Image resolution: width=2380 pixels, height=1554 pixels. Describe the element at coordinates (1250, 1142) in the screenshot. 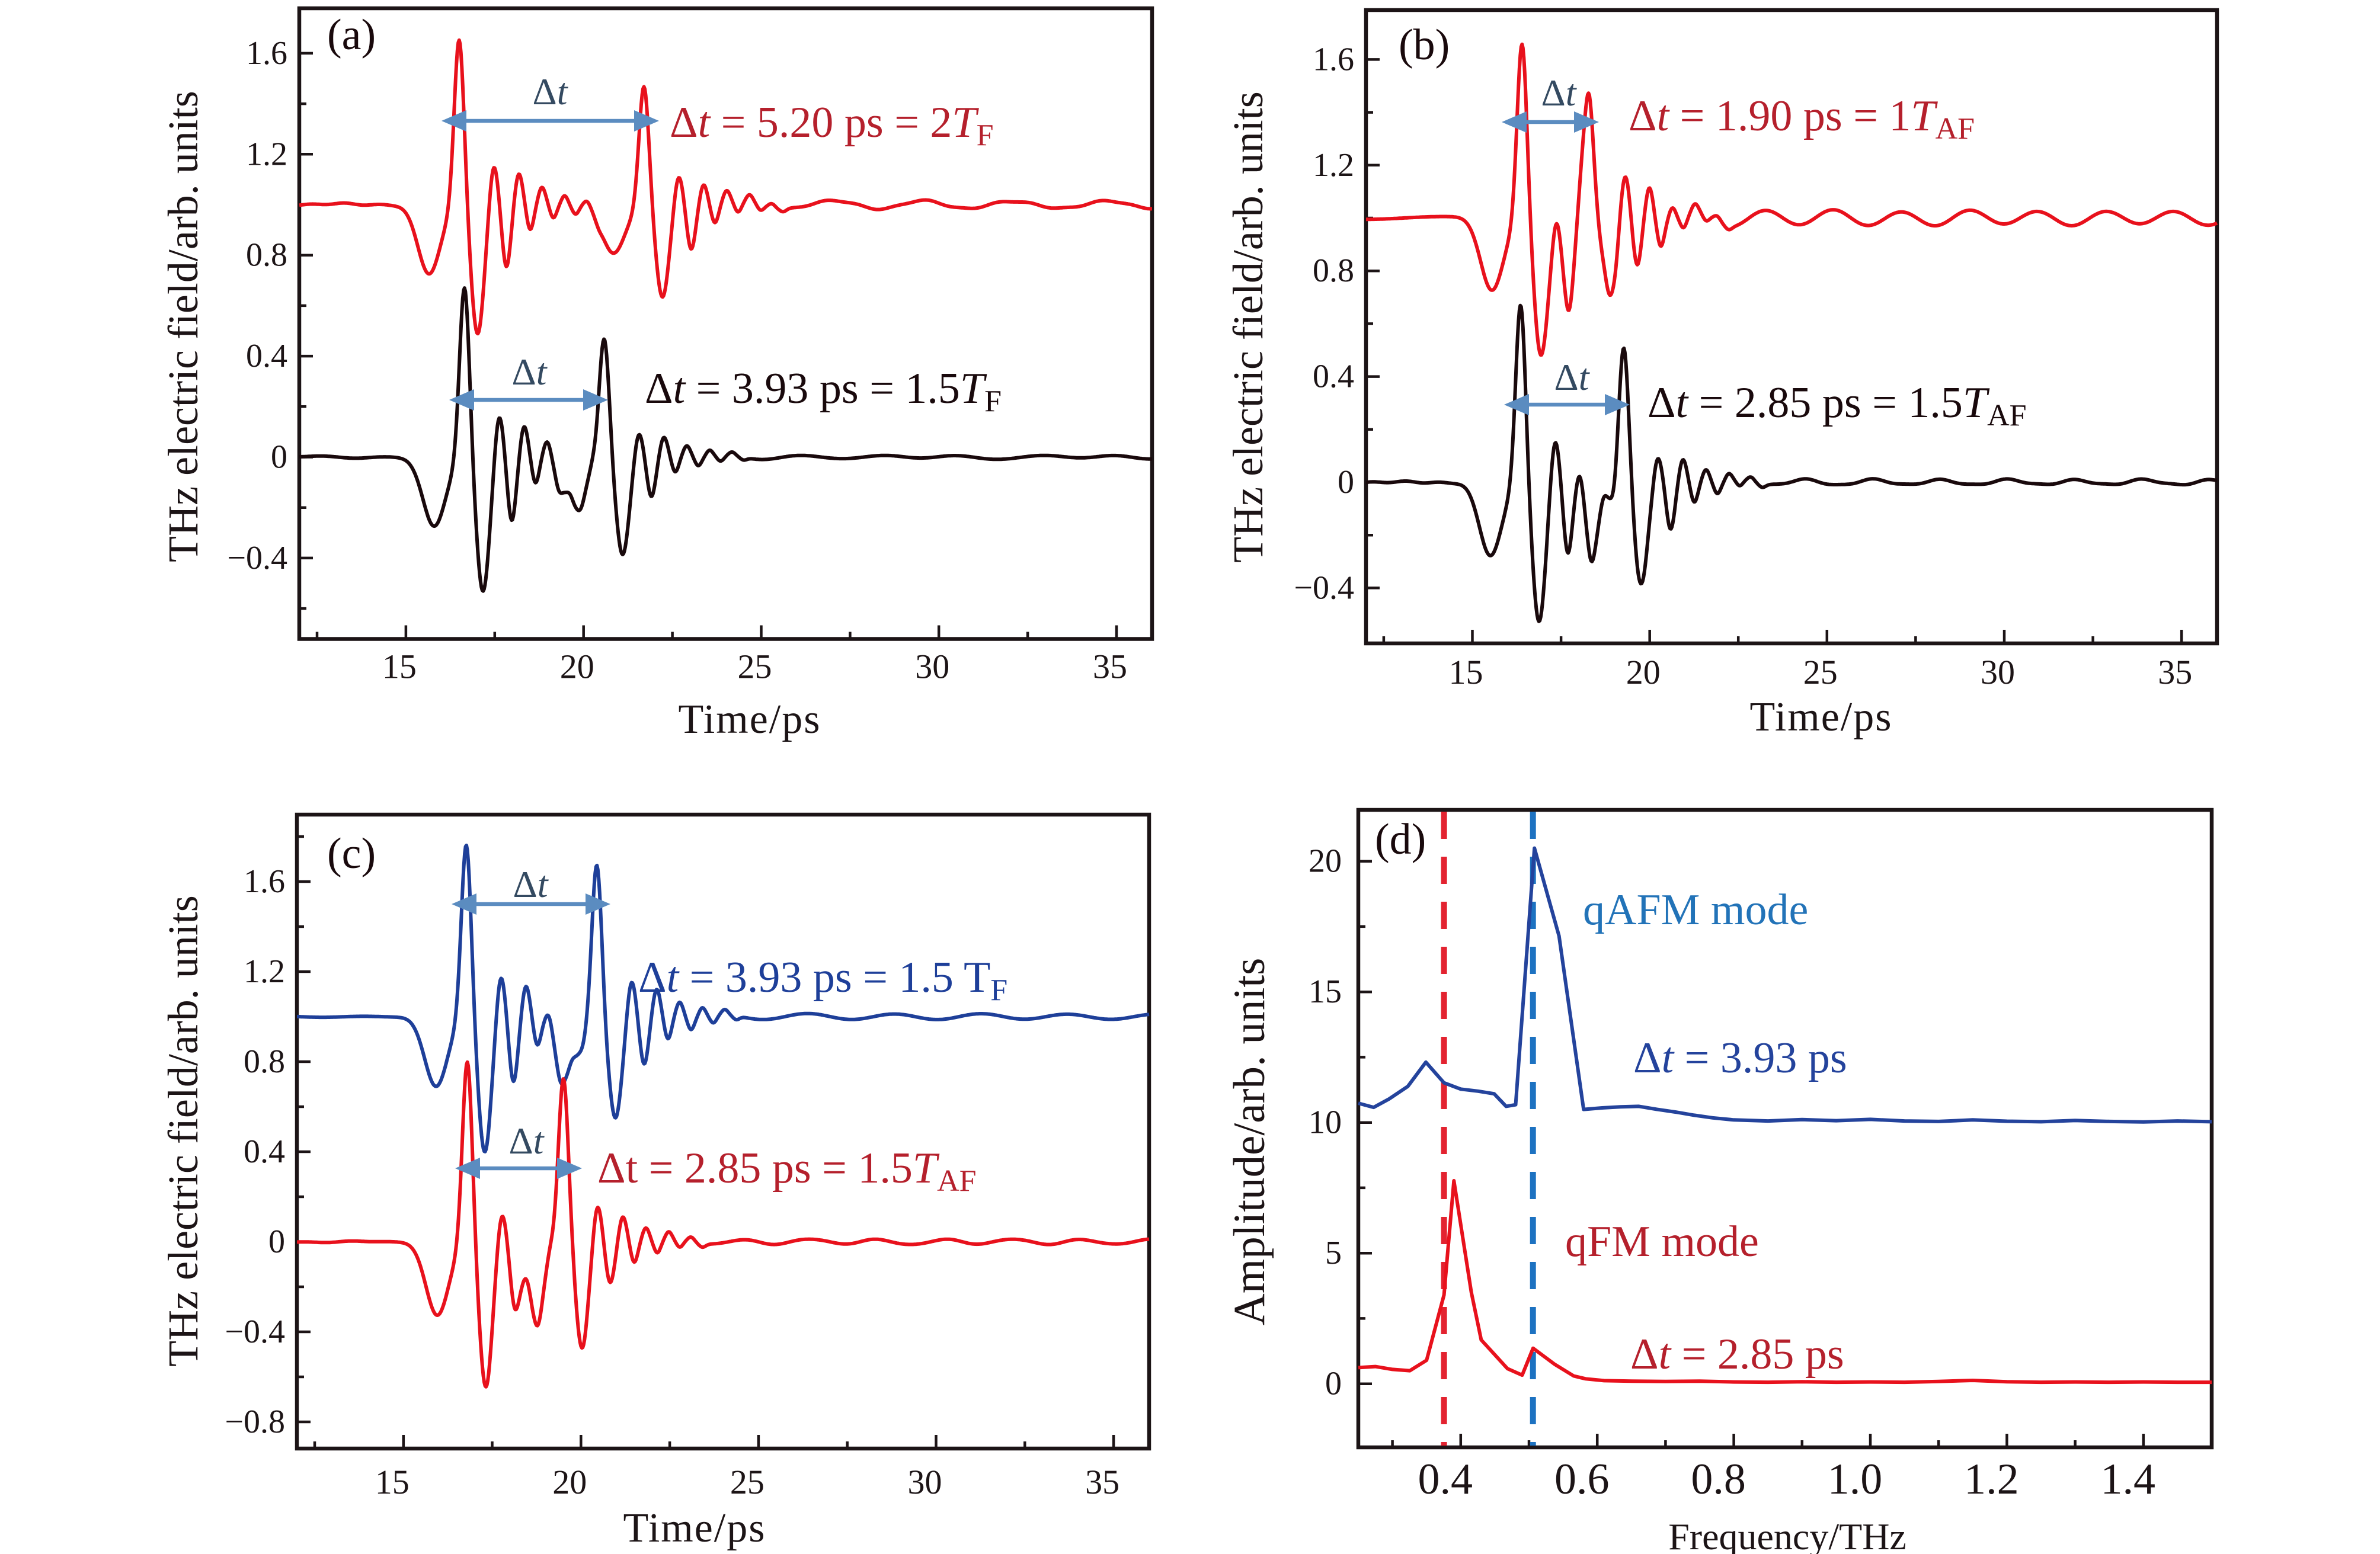

I see `svg-text: Amplitude/arb. units` at that location.